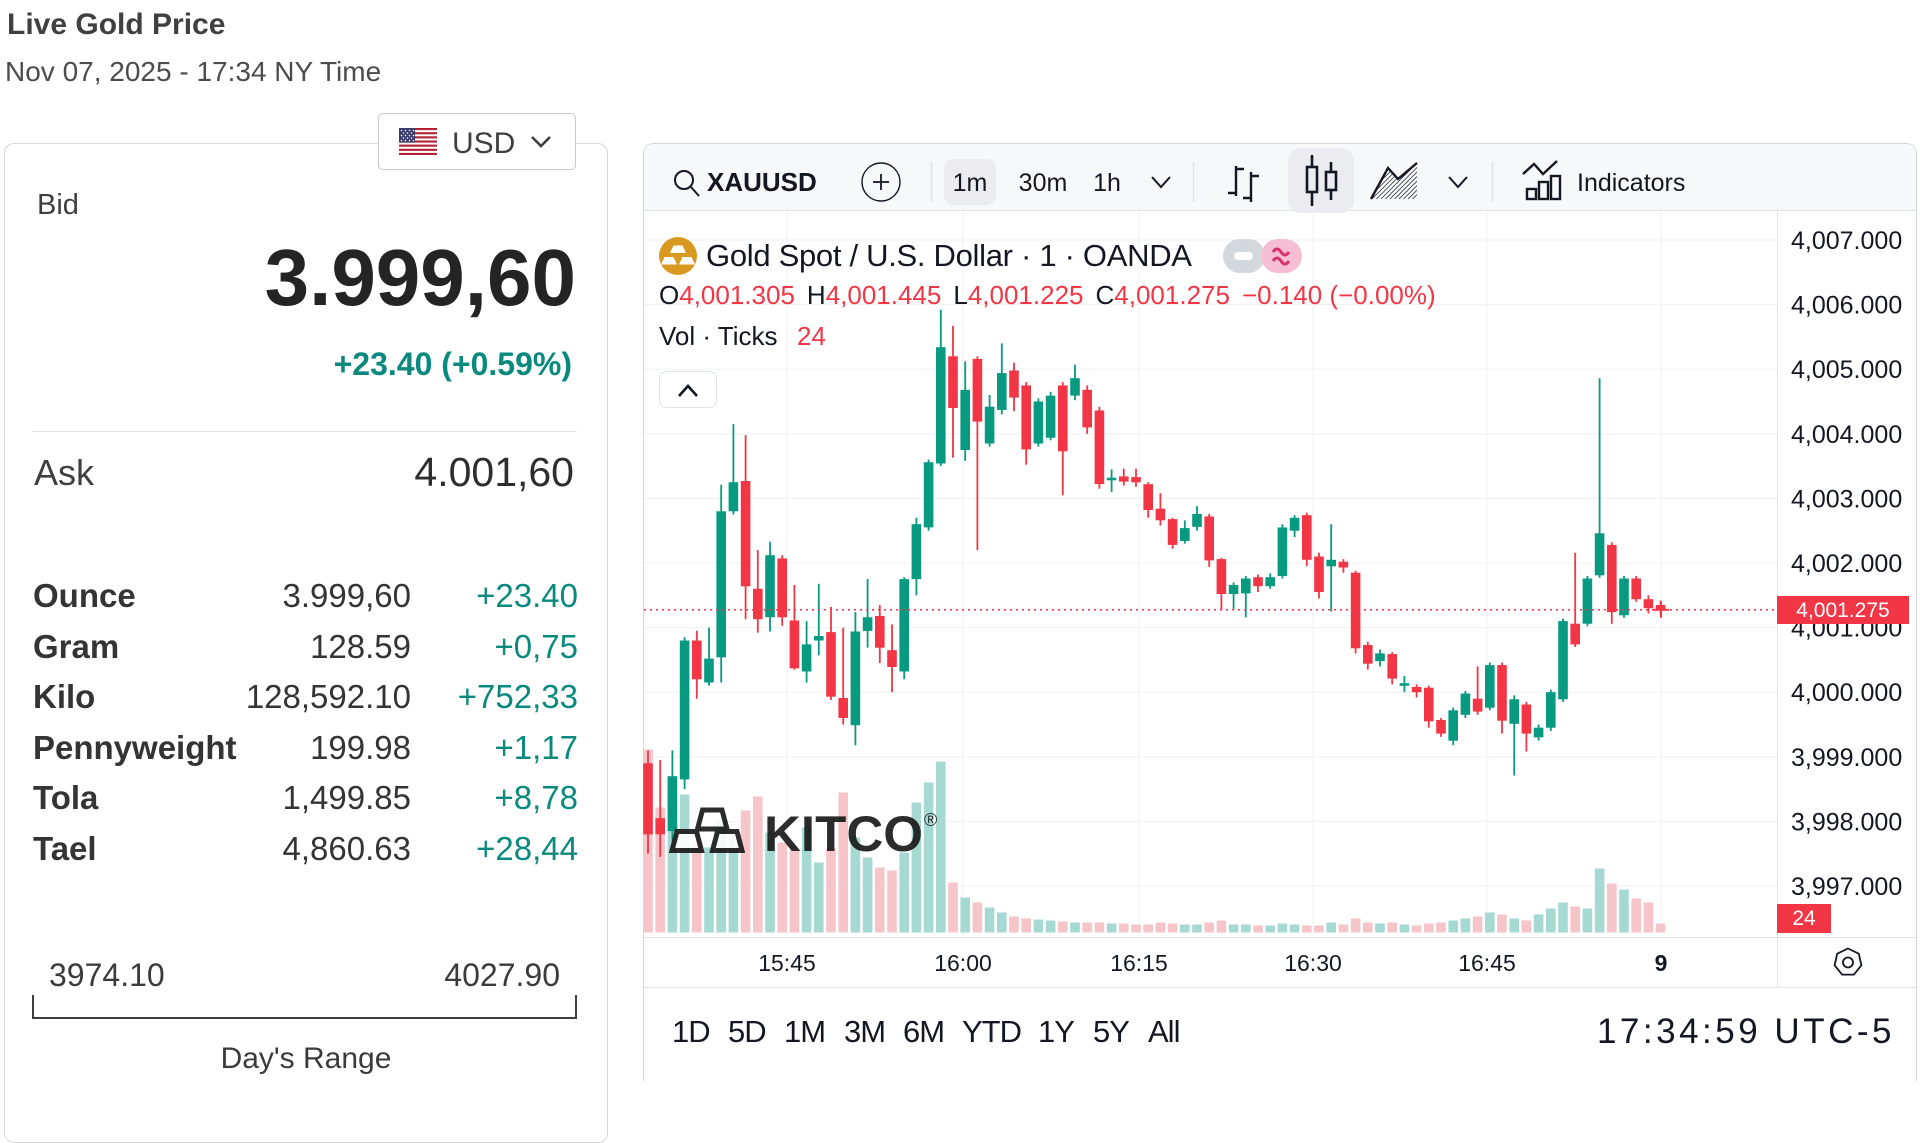 This screenshot has width=1920, height=1143. What do you see at coordinates (691, 1031) in the screenshot?
I see `svg-text: 1D` at bounding box center [691, 1031].